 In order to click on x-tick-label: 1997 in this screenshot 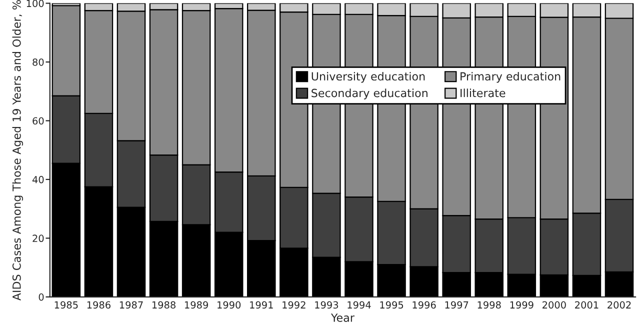, I will do `click(456, 305)`.